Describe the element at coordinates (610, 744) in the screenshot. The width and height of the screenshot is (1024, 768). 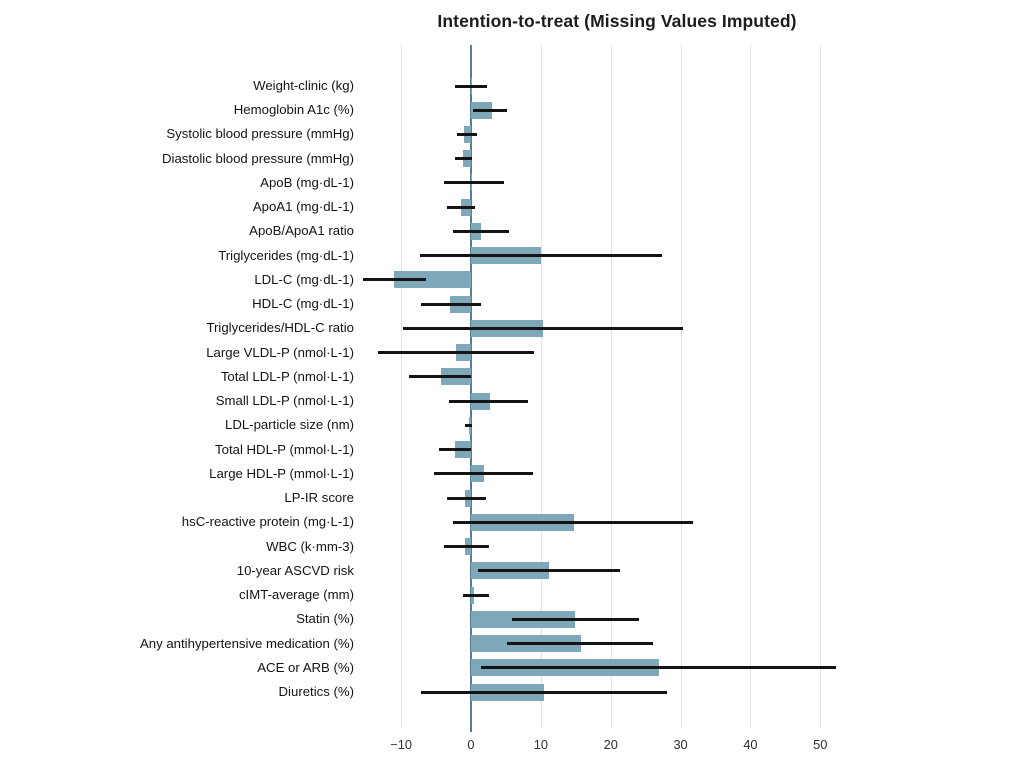
I see `x-tick-label: 20` at that location.